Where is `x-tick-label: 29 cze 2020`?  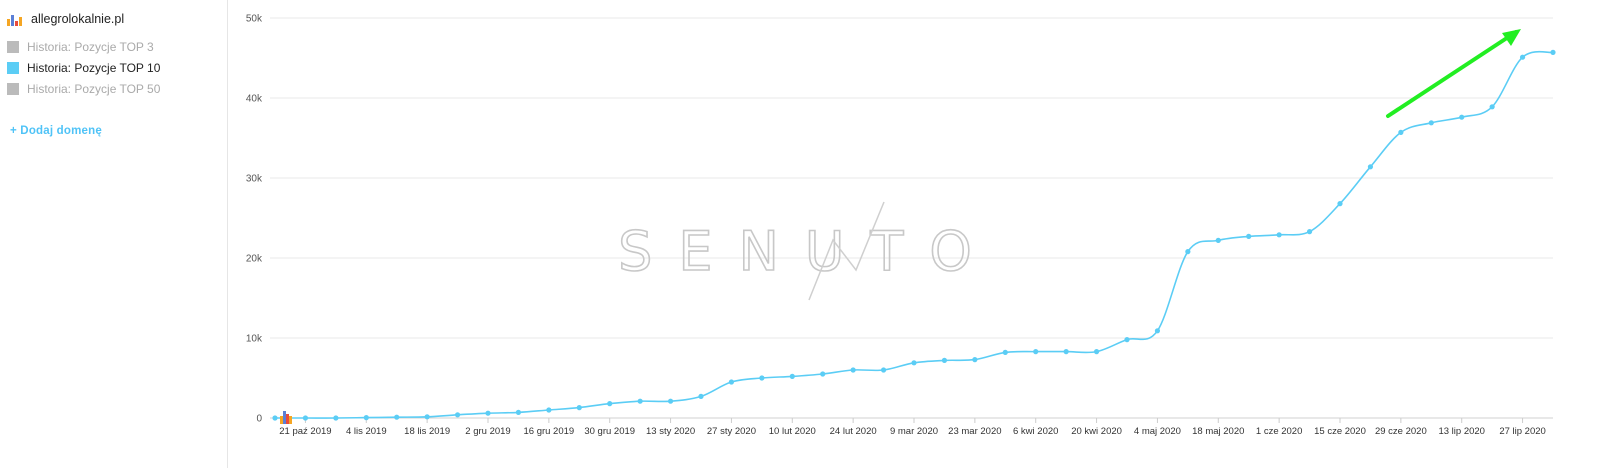 x-tick-label: 29 cze 2020 is located at coordinates (1401, 431).